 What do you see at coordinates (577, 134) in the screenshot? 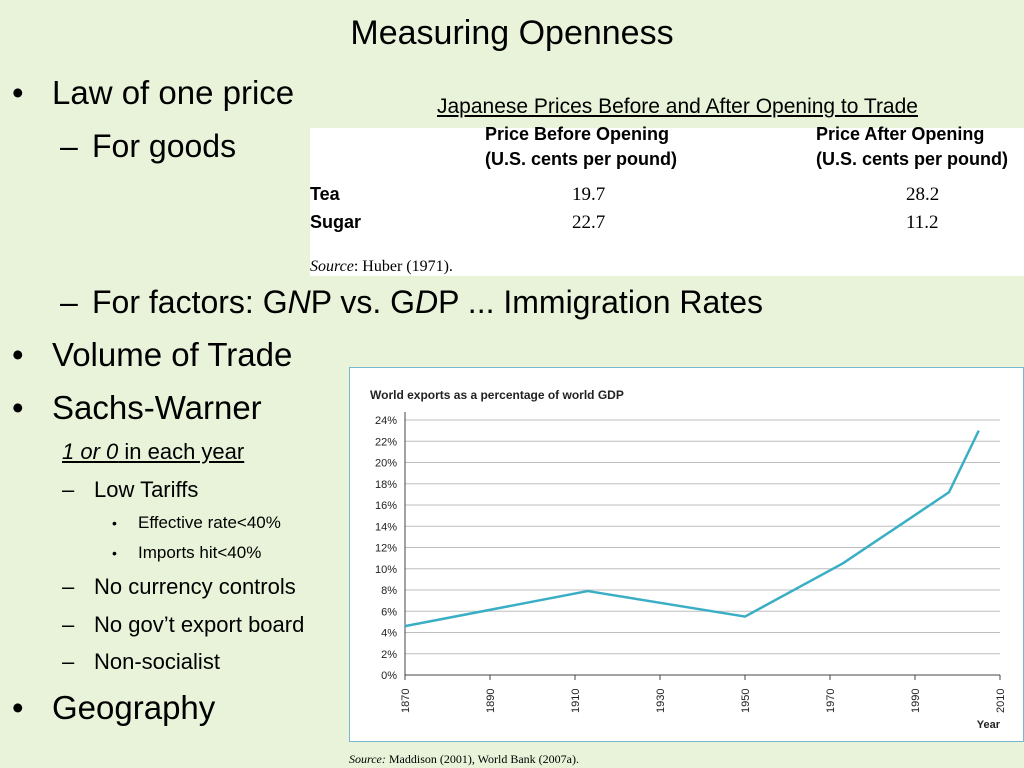
I see `col-before-header-line1: Price Before Opening` at bounding box center [577, 134].